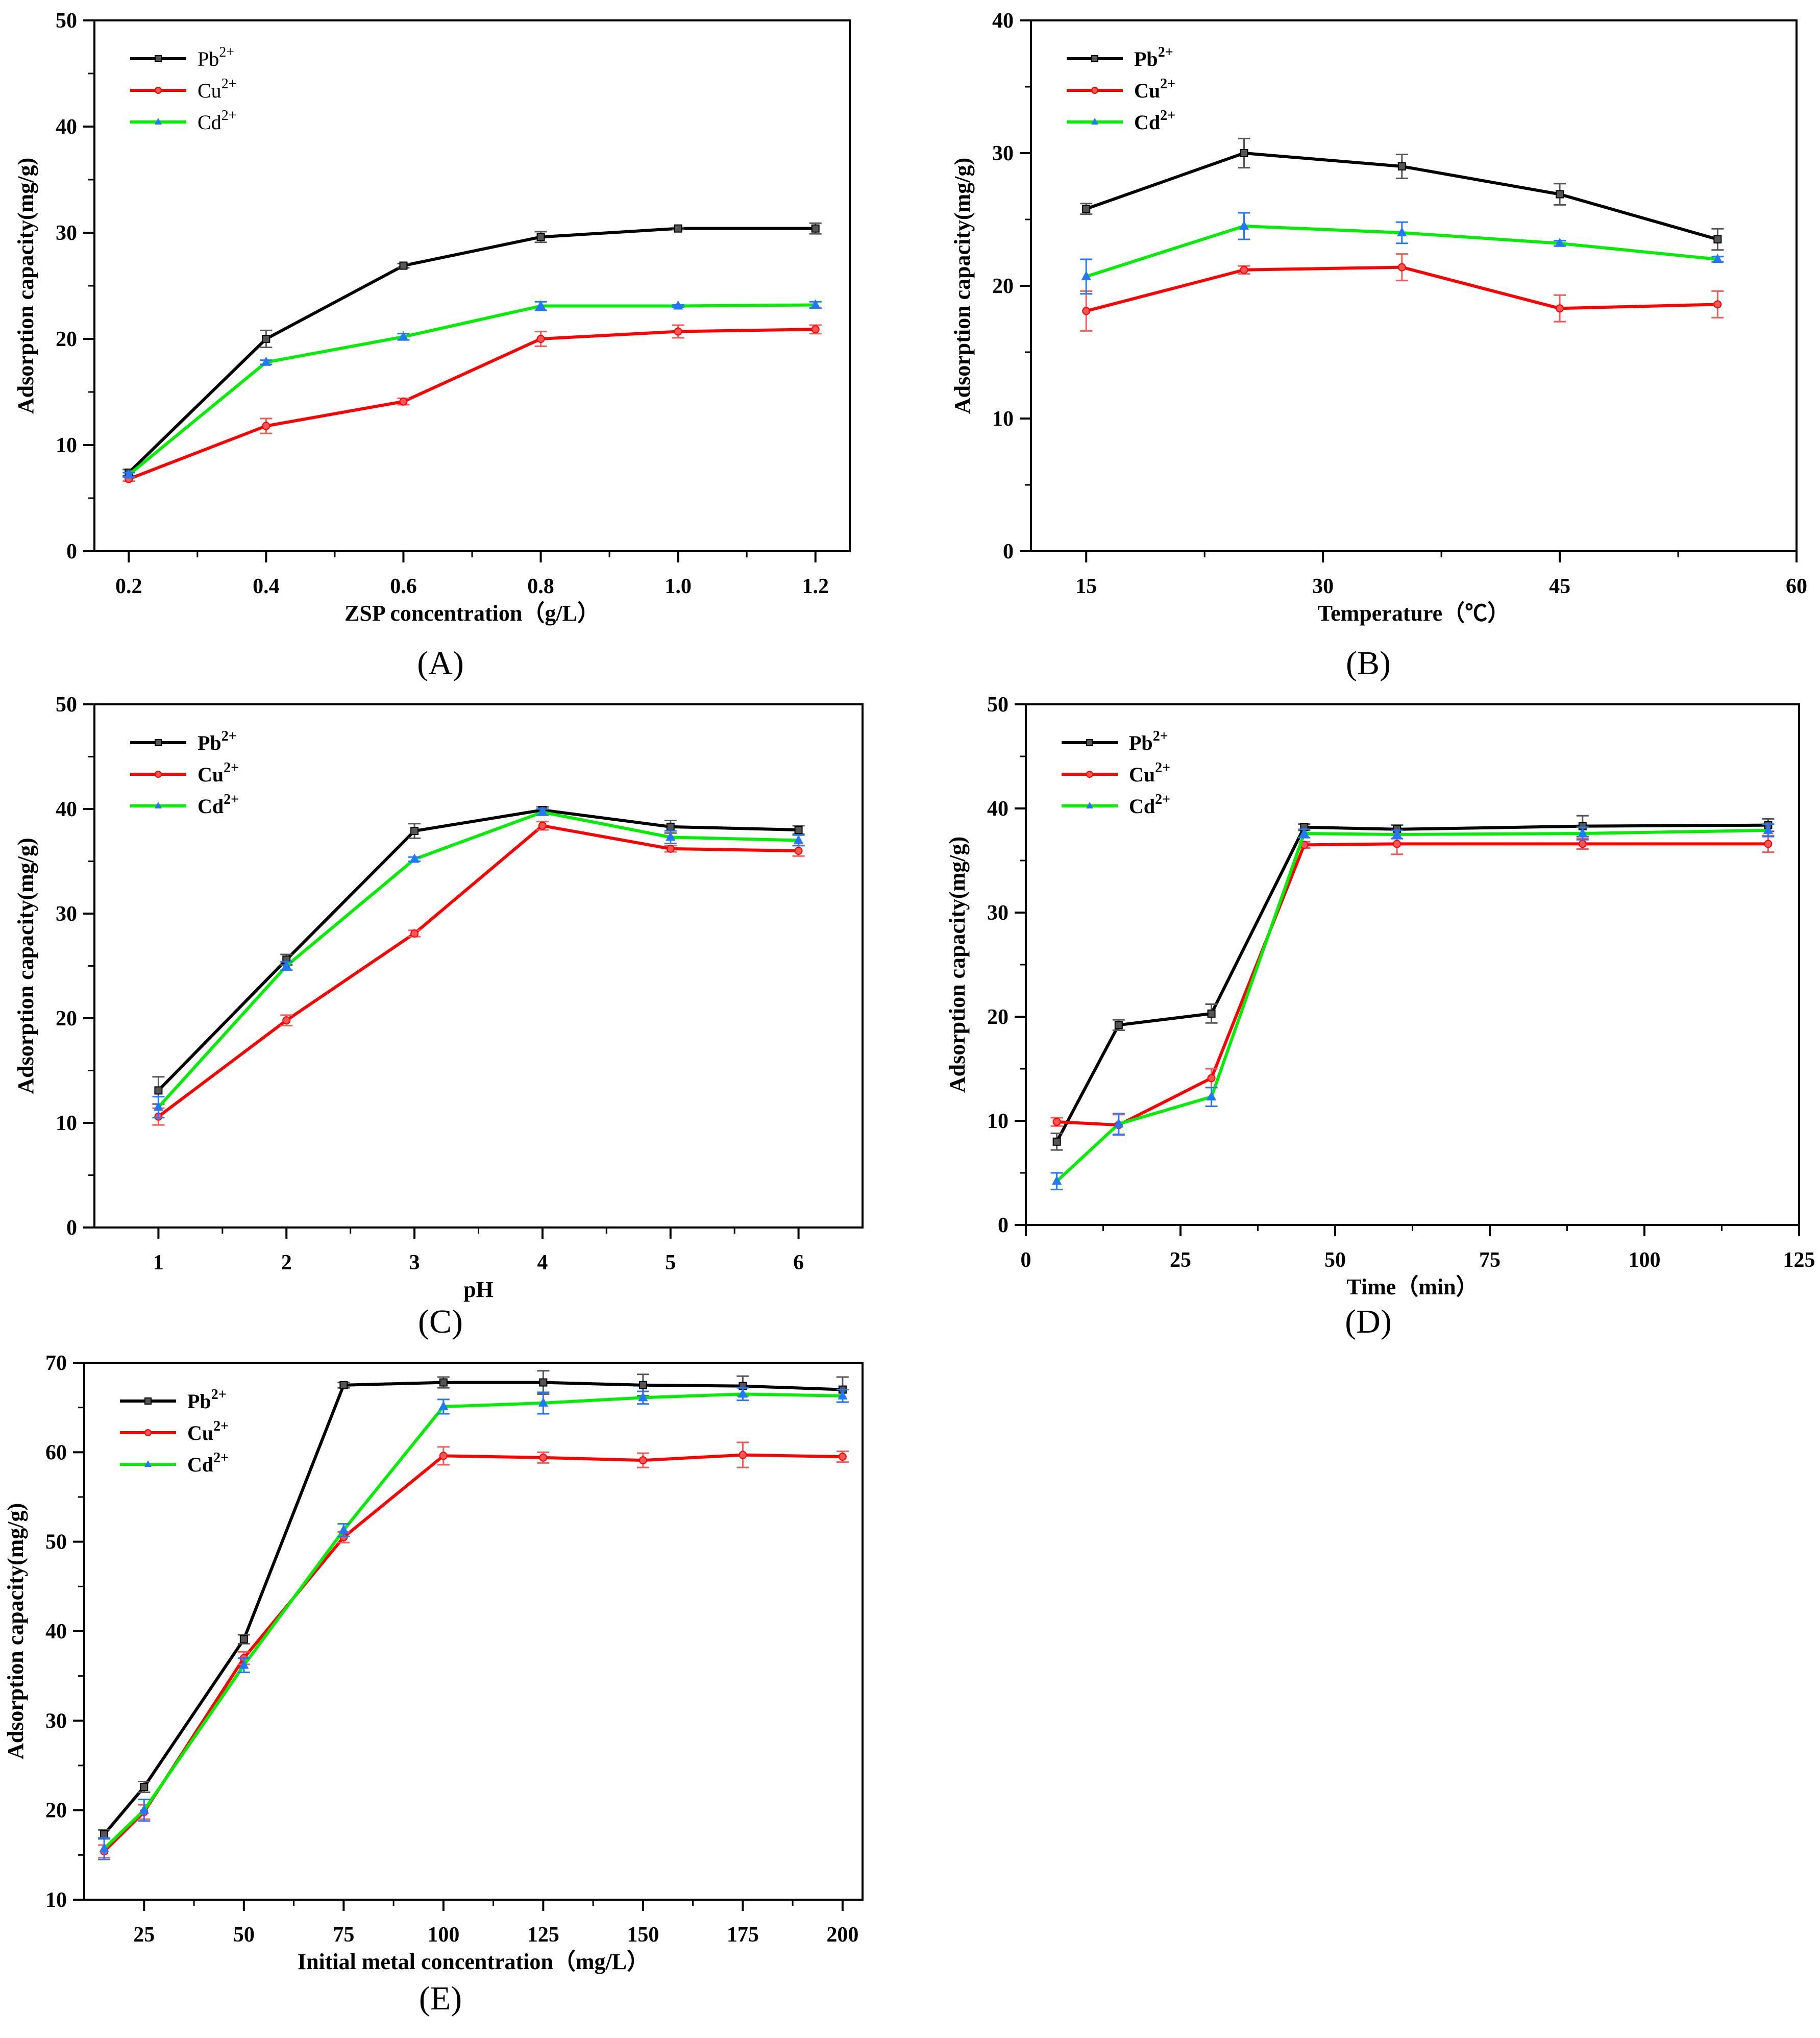 The height and width of the screenshot is (2038, 1820). What do you see at coordinates (1323, 586) in the screenshot?
I see `x-tick-label: 30` at bounding box center [1323, 586].